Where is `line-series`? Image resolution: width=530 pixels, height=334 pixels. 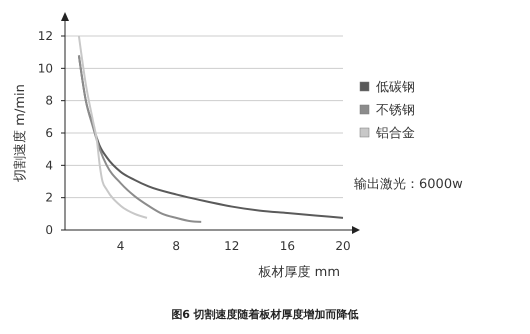
line-series is located at coordinates (140, 138).